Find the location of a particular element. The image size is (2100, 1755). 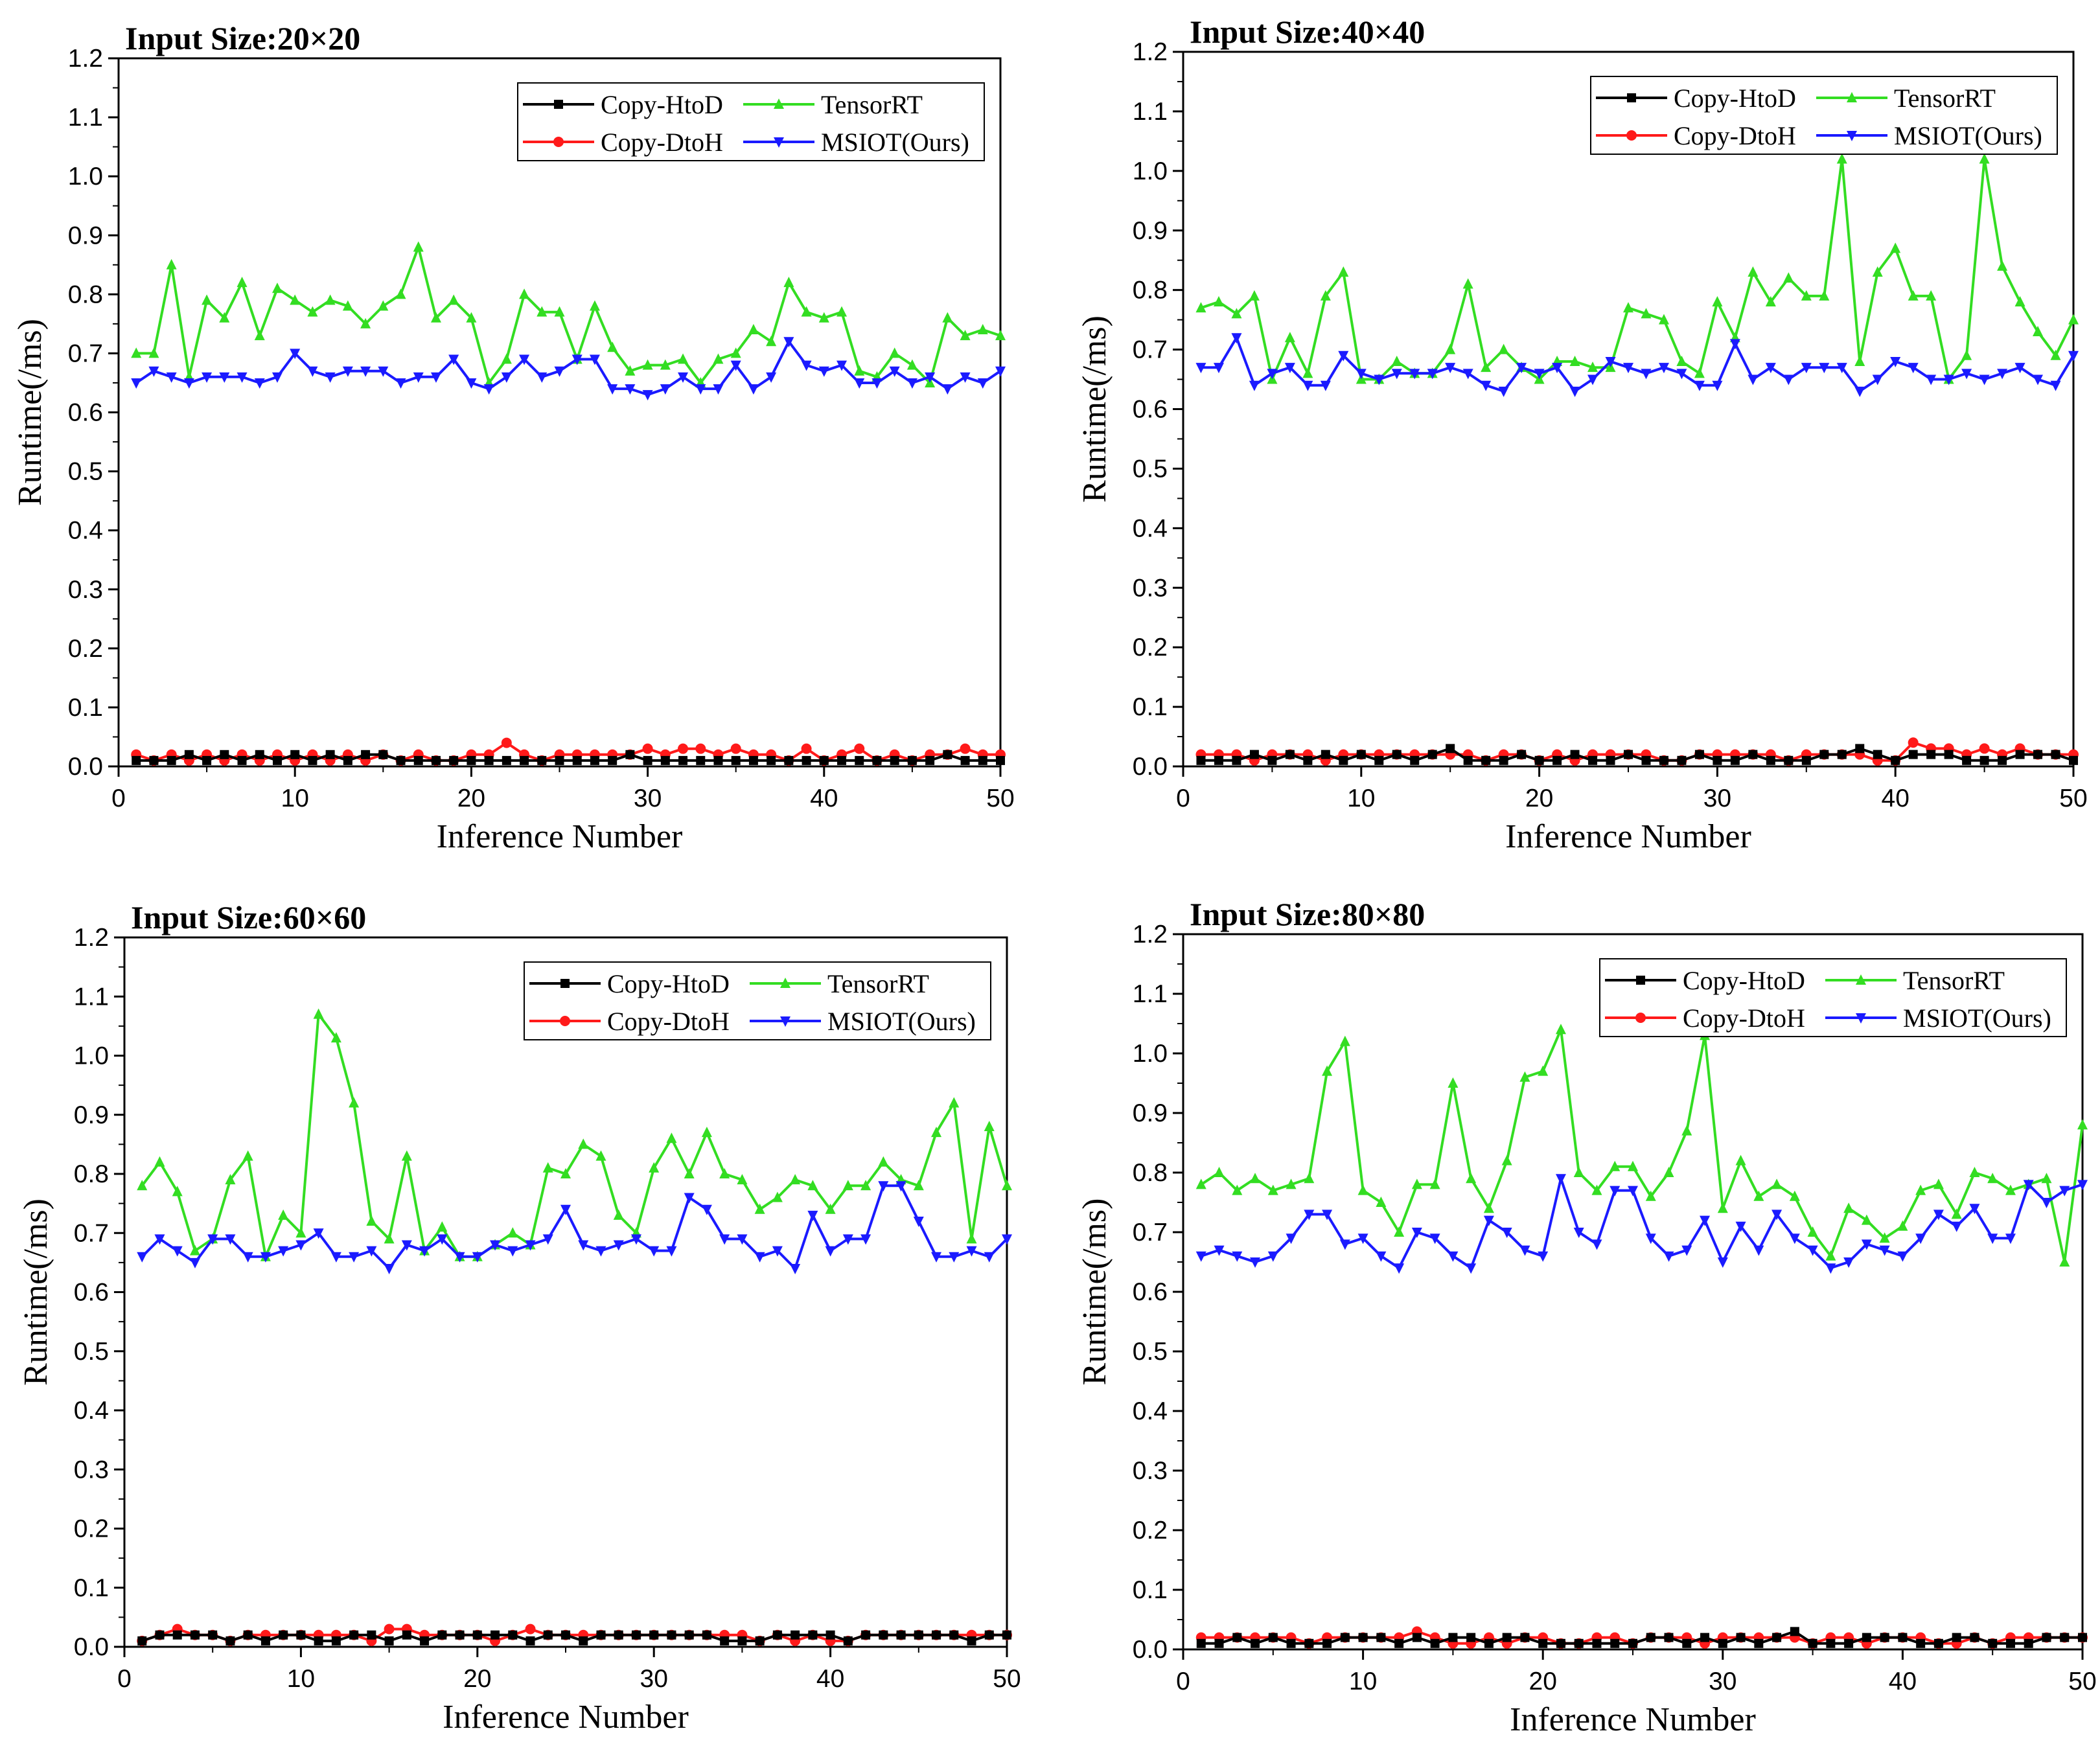

y-tick-label: 0.5 is located at coordinates (85, 472).